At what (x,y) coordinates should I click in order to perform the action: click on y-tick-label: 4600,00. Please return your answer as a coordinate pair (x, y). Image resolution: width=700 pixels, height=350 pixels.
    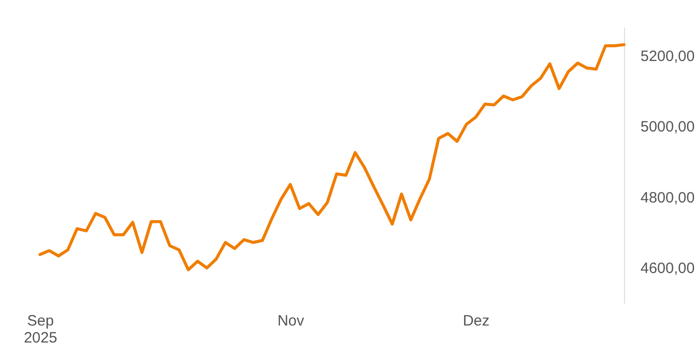
    Looking at the image, I should click on (667, 269).